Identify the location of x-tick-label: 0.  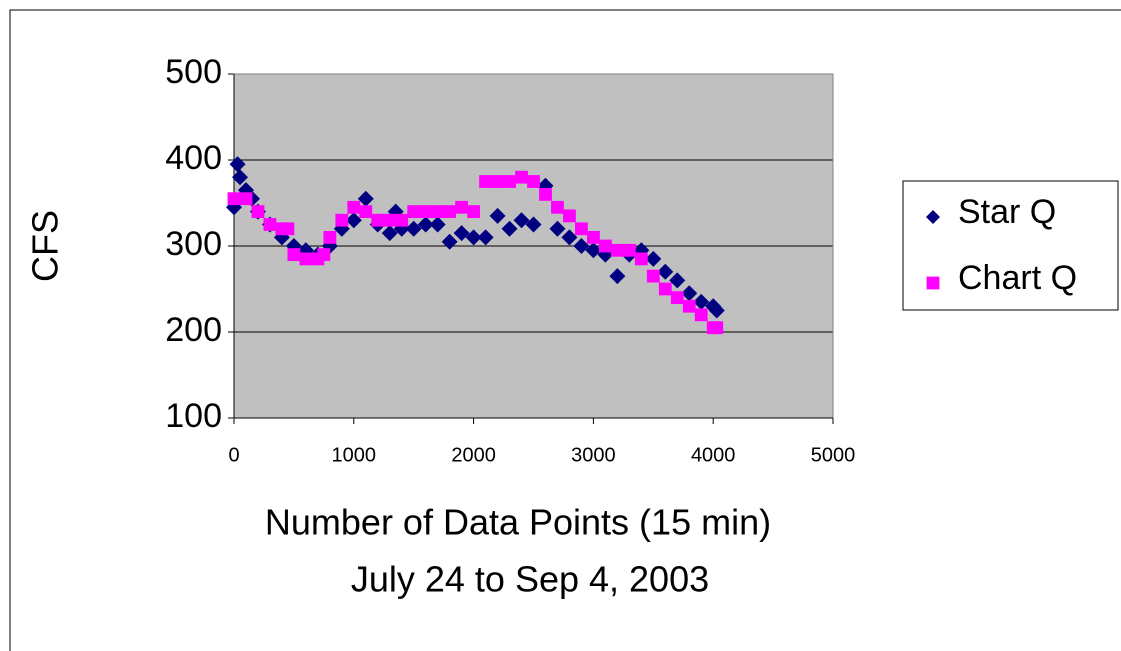
(233, 455).